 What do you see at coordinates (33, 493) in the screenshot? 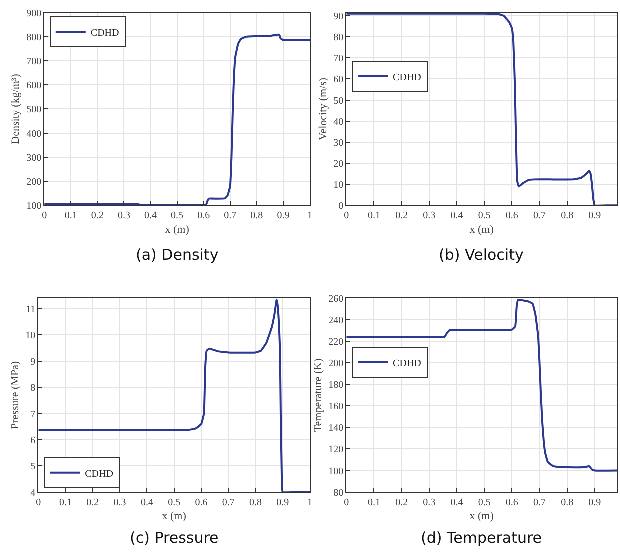
I see `y-tick-label: 4` at bounding box center [33, 493].